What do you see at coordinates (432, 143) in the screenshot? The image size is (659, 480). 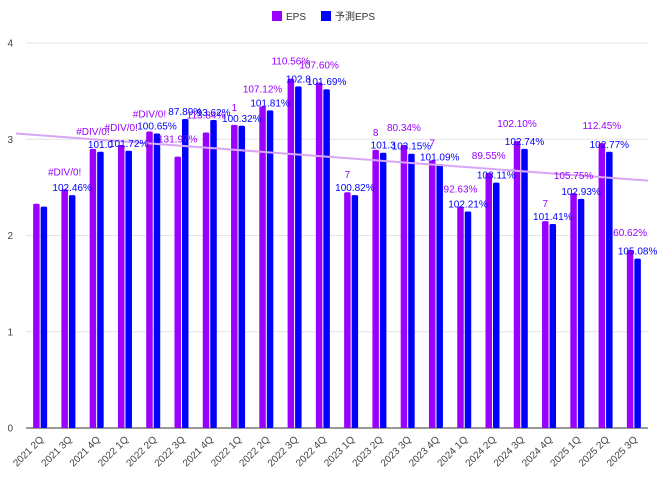 I see `data-label-eps-15: 7` at bounding box center [432, 143].